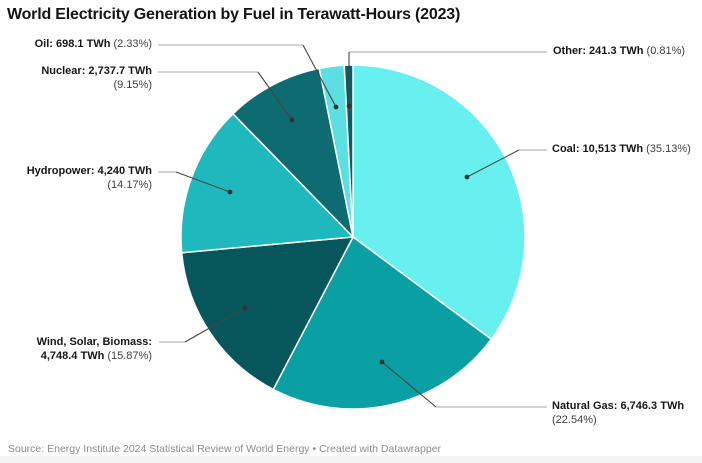  I want to click on label-natural-gas-value: Natural Gas: 6,746.3 TWh, so click(618, 406).